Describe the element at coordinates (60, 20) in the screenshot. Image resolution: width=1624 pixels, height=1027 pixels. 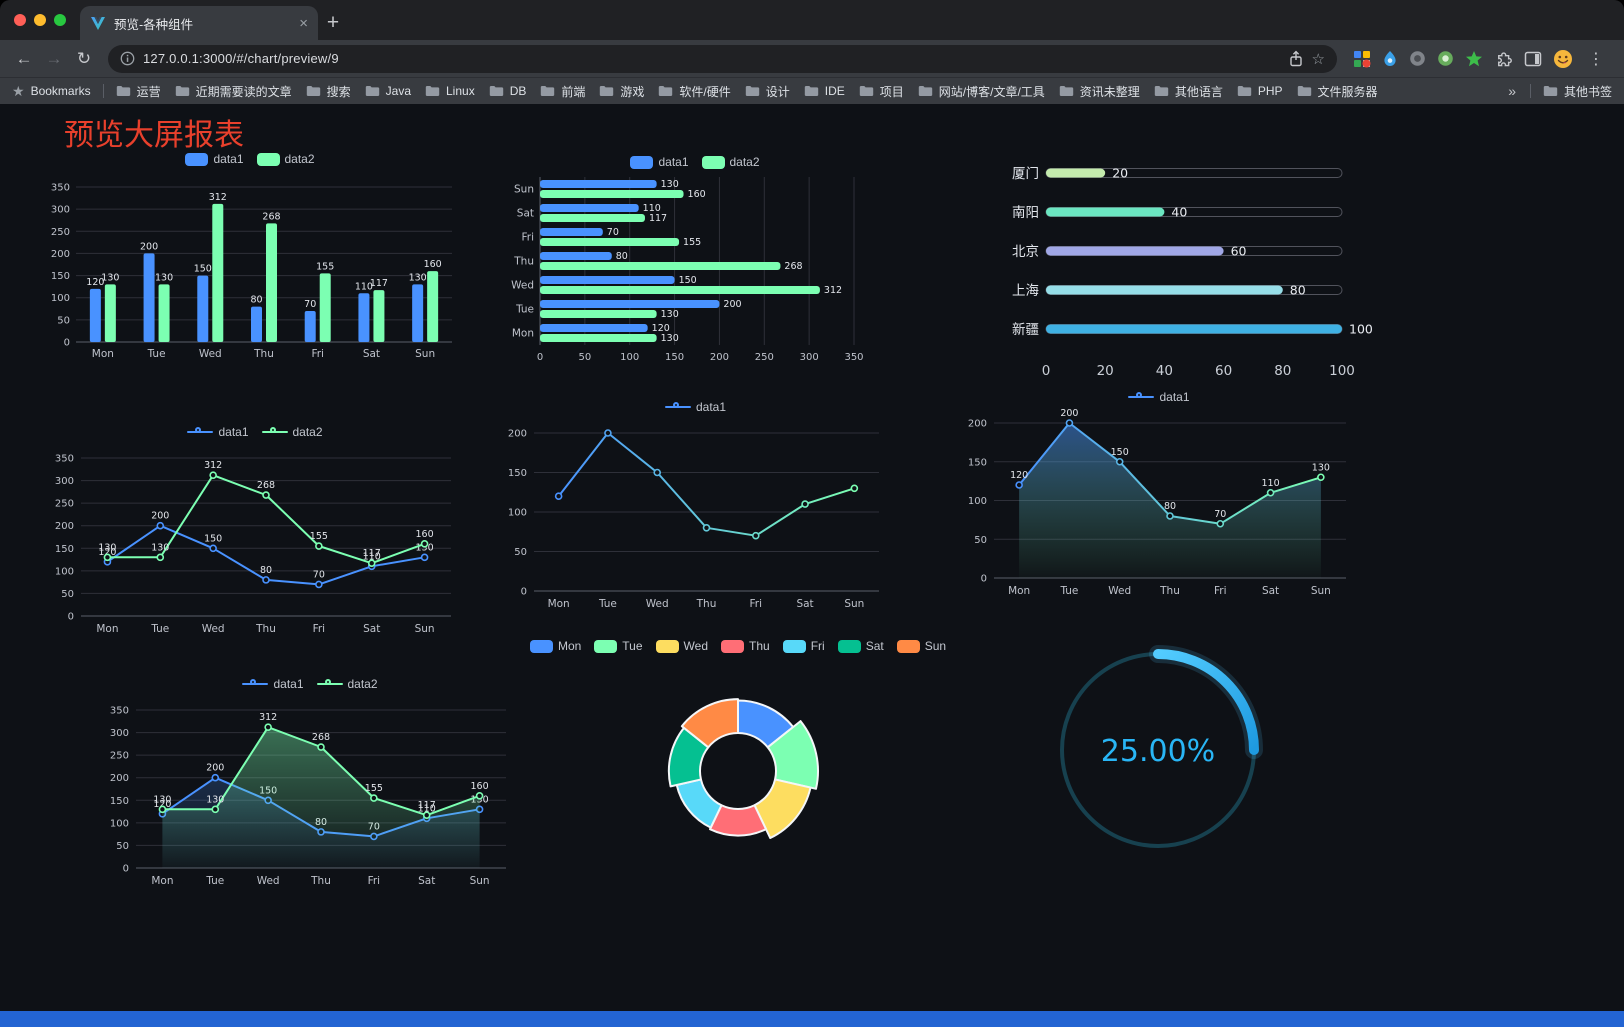
I see `fullscreen-window-button` at that location.